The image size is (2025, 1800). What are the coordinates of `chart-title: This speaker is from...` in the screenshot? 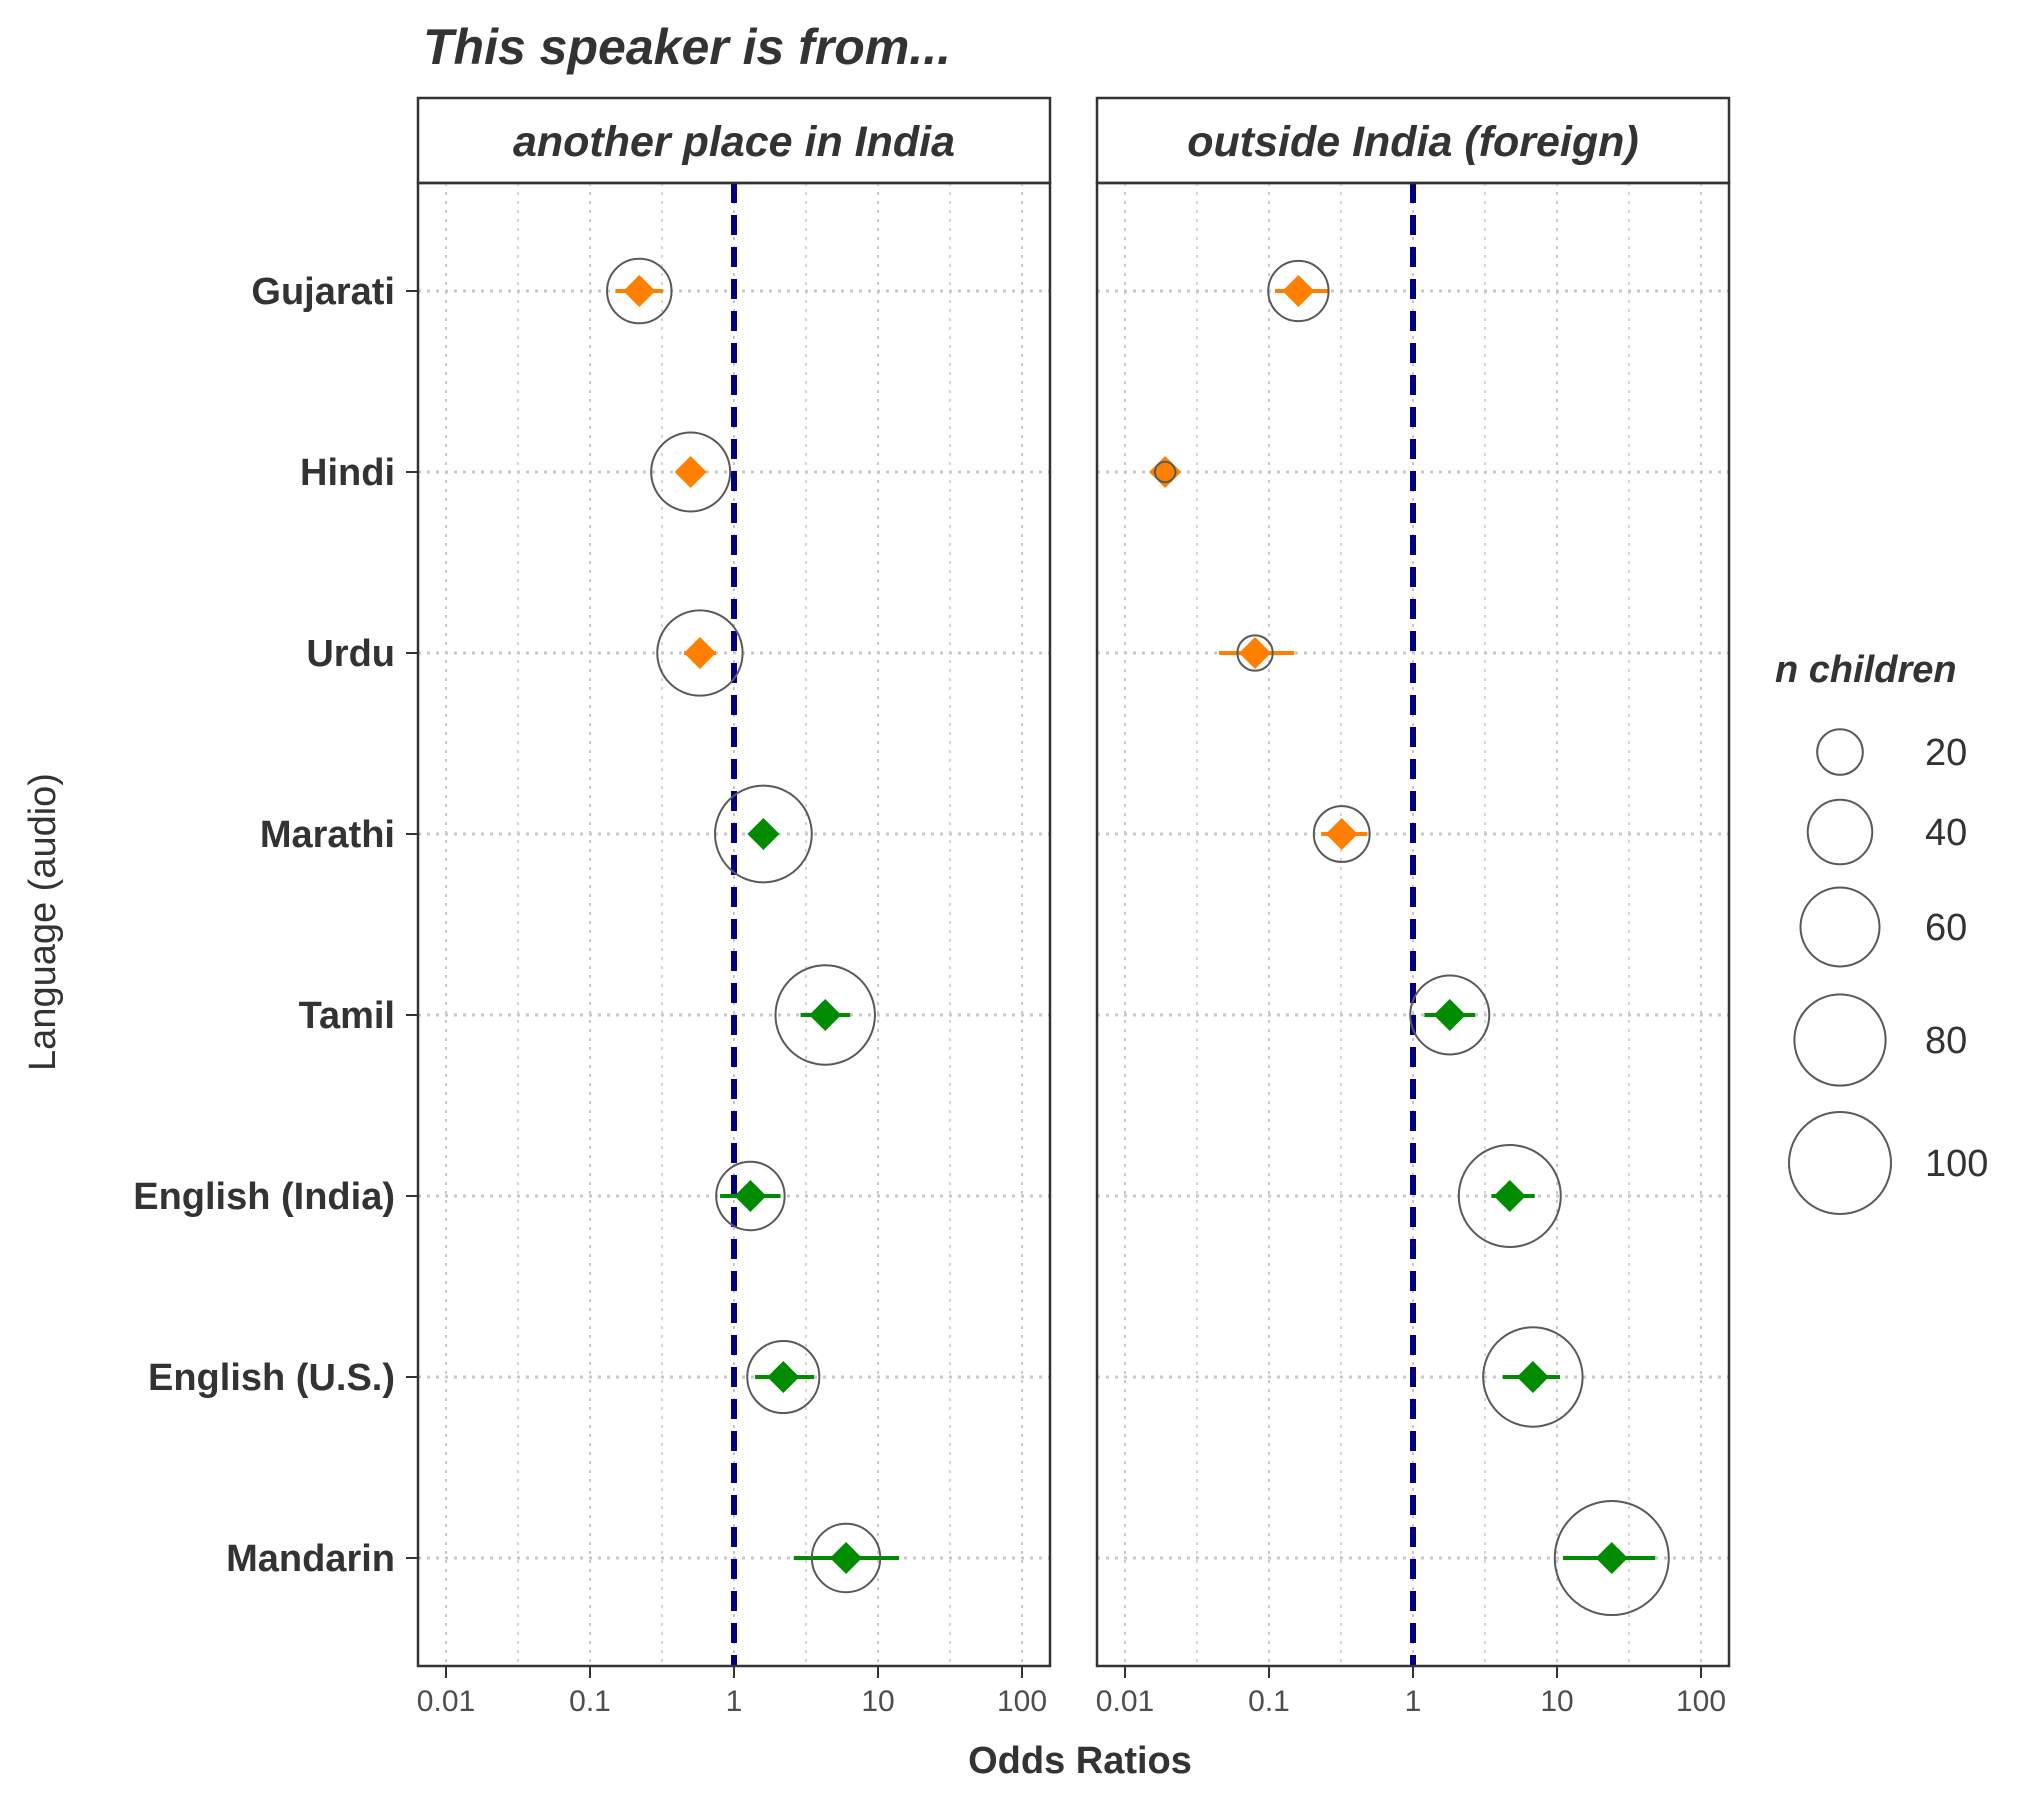 It's located at (687, 47).